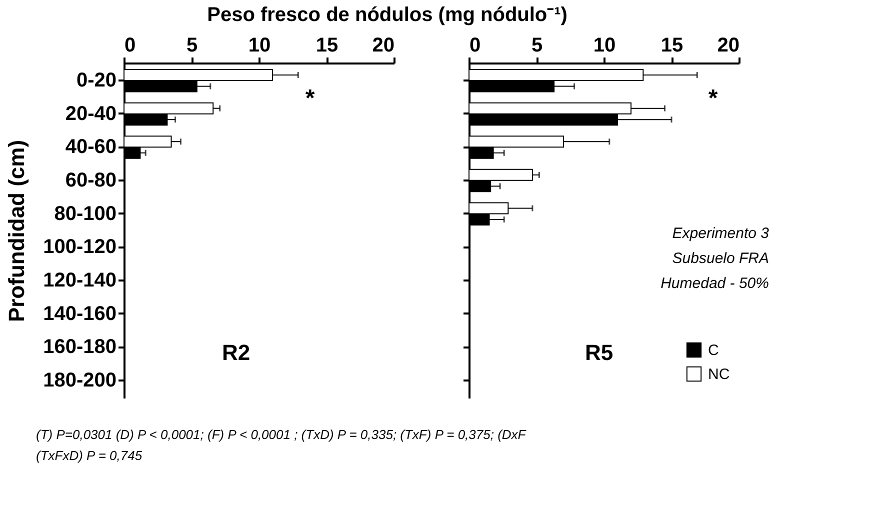  I want to click on y-tick-label: 0-20, so click(96, 81).